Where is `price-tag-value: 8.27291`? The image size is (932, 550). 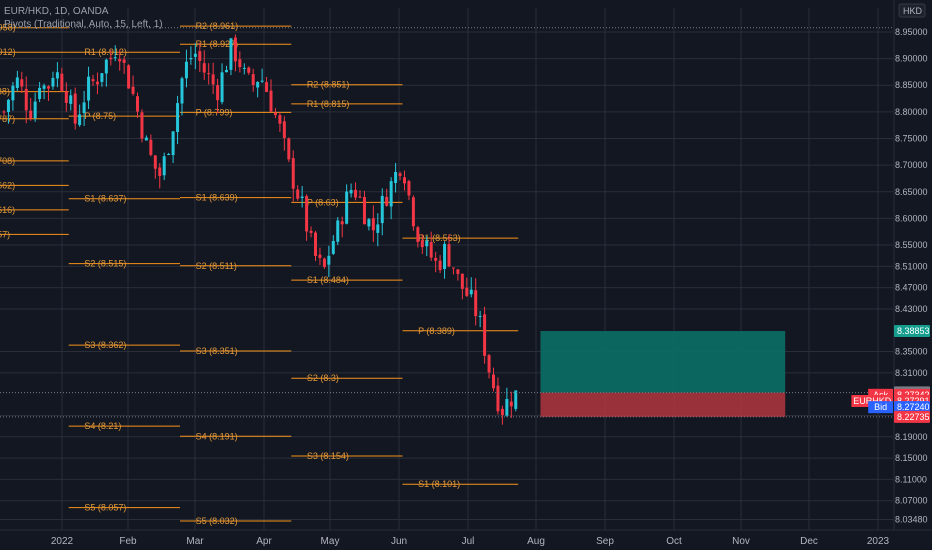
price-tag-value: 8.27291 is located at coordinates (913, 401).